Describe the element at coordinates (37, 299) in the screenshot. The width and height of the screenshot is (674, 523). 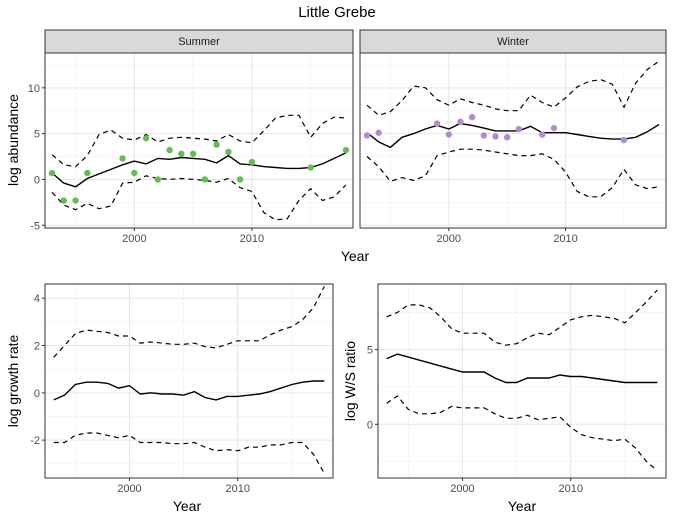
I see `y-tick-label: 4` at that location.